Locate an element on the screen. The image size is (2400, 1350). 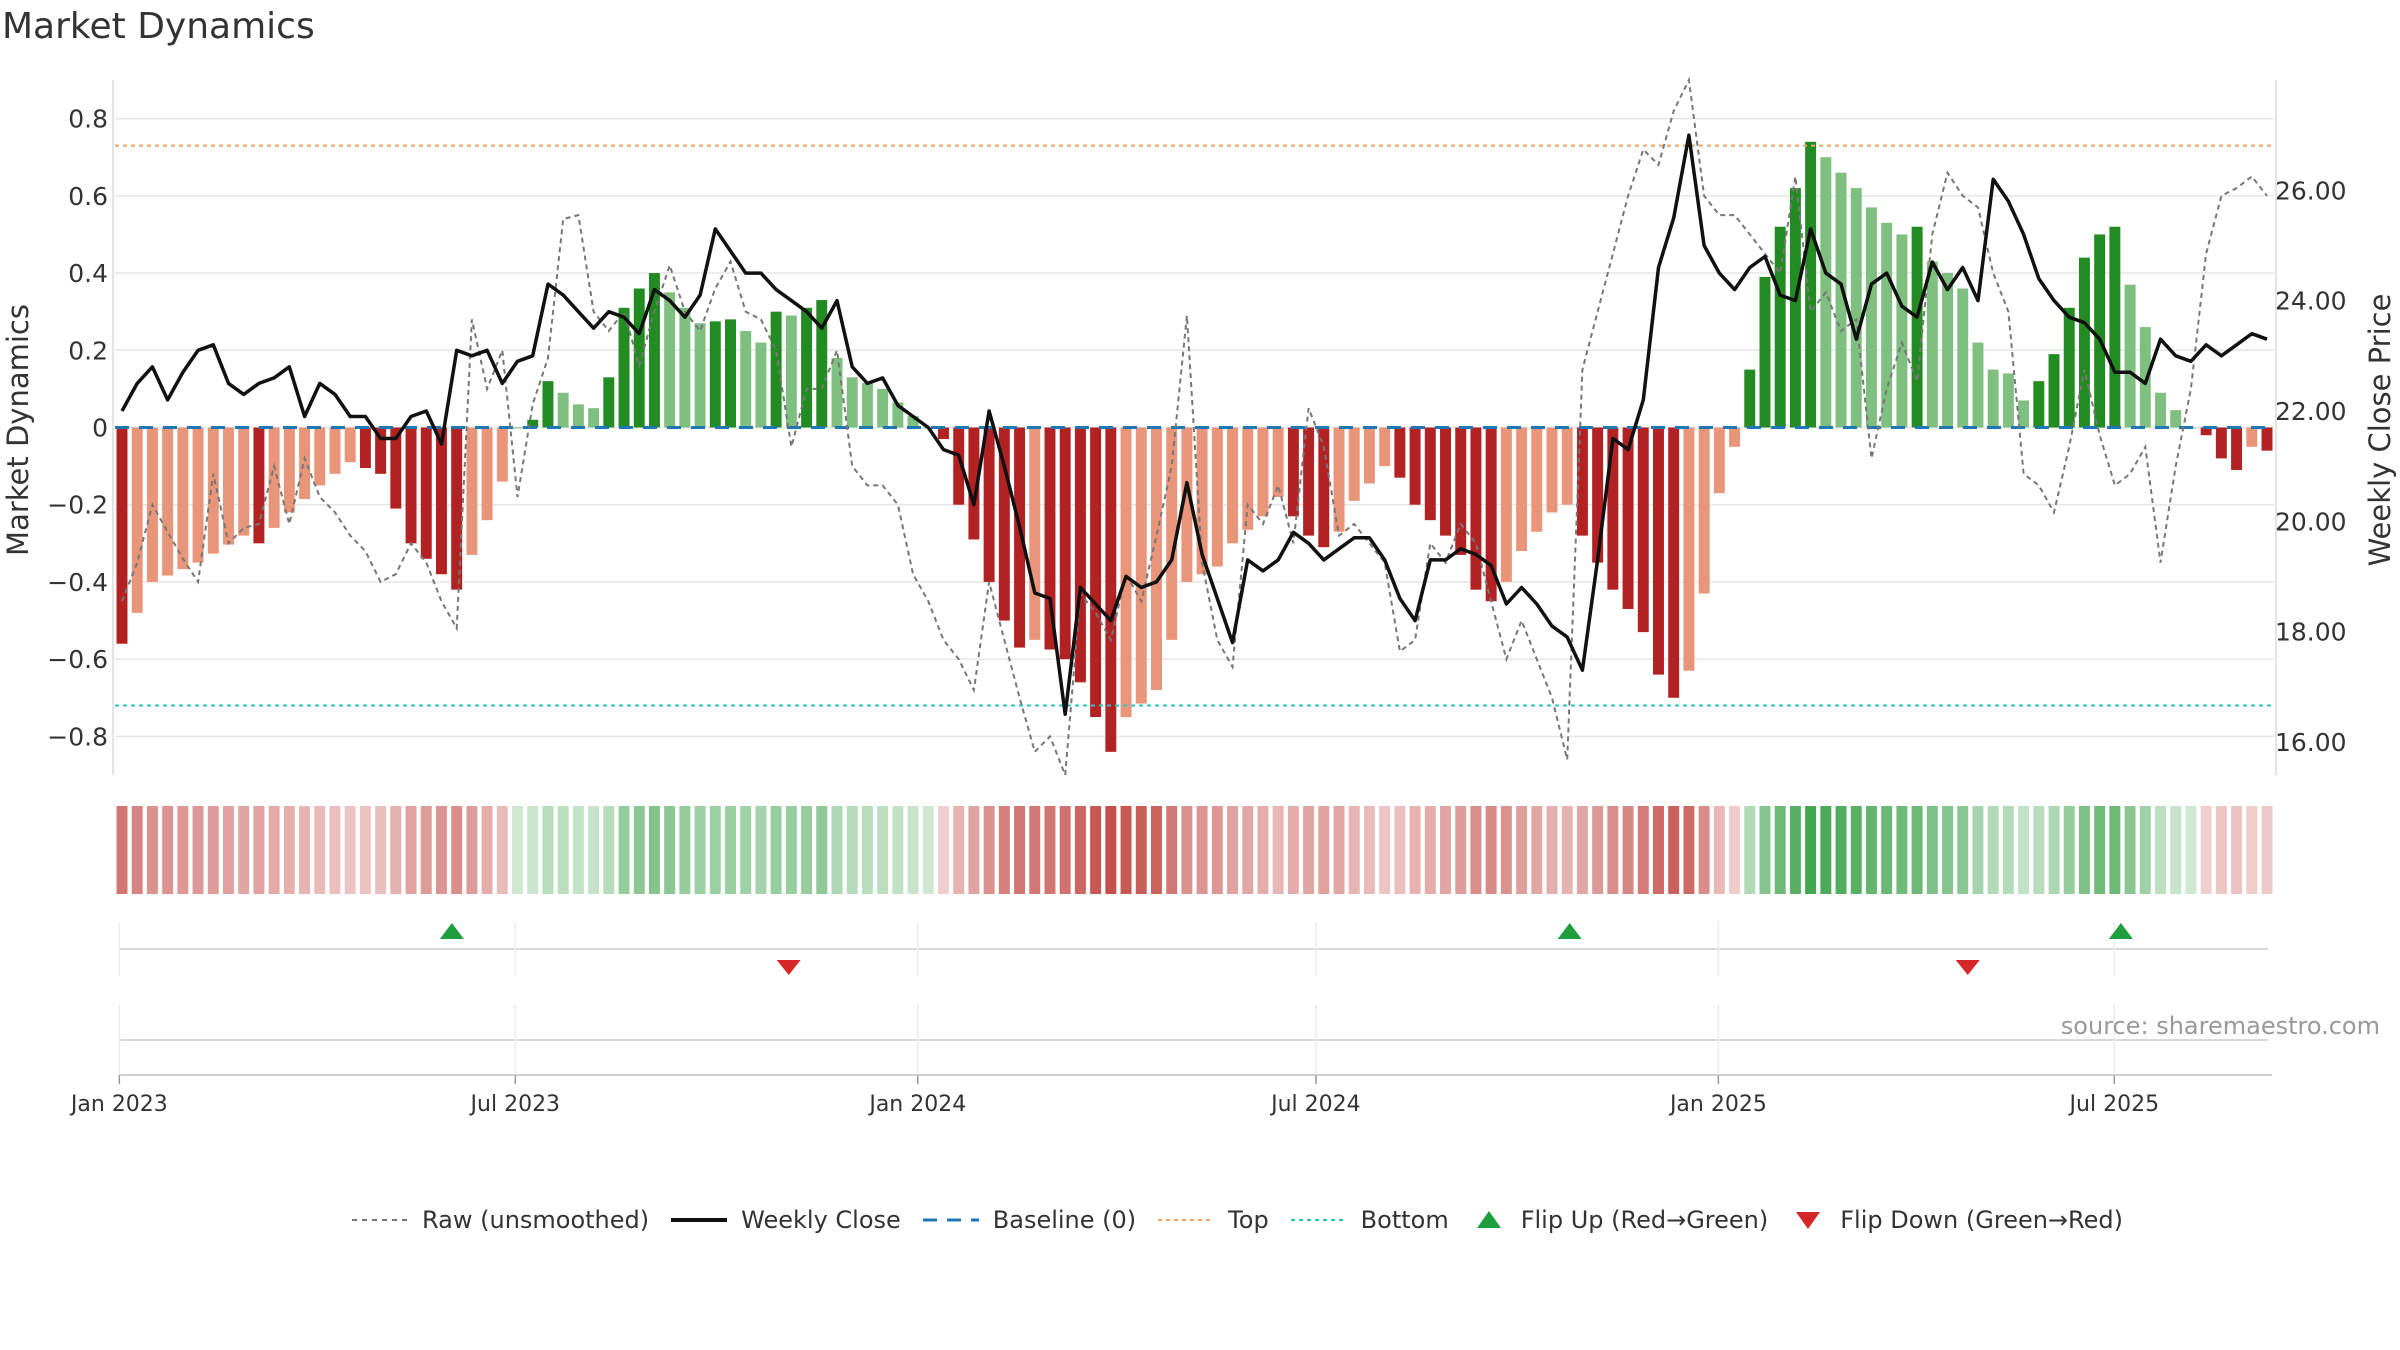
flip-panel is located at coordinates (1195, 999).